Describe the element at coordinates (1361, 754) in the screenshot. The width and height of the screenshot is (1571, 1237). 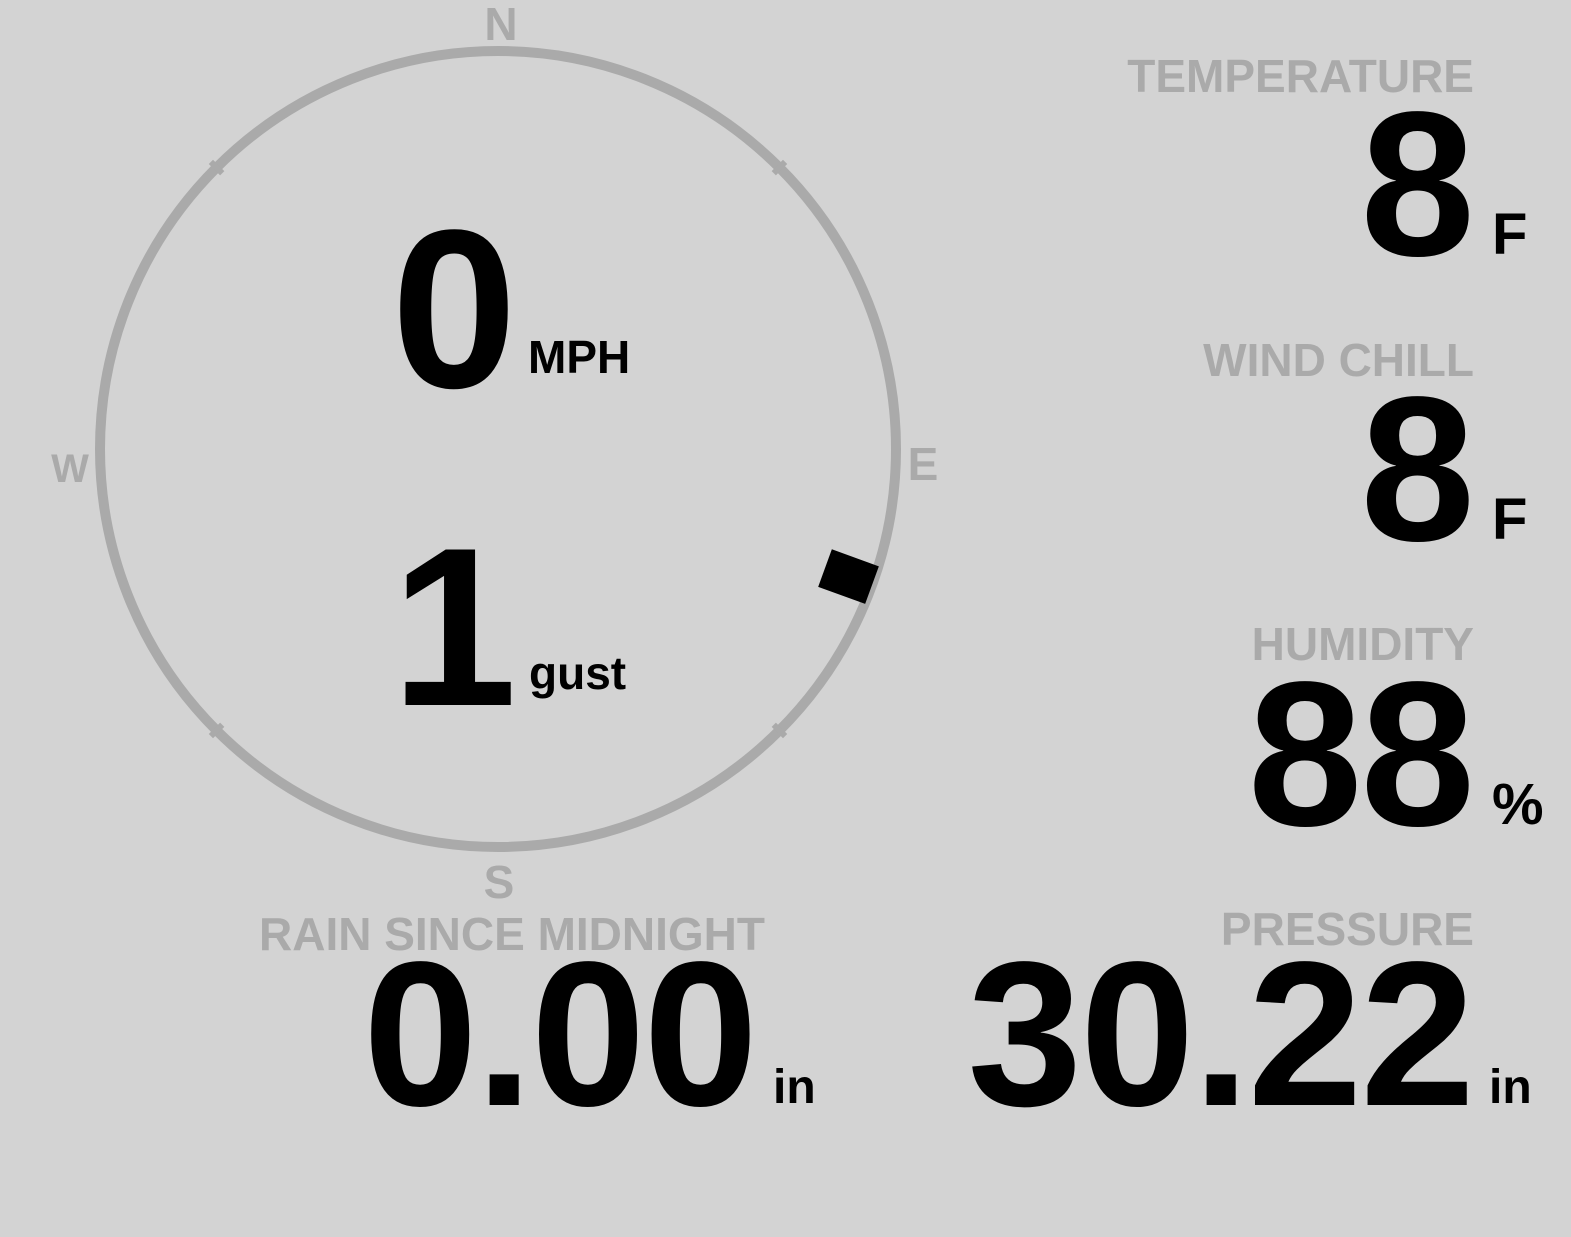
I see `humidity-value: 88` at that location.